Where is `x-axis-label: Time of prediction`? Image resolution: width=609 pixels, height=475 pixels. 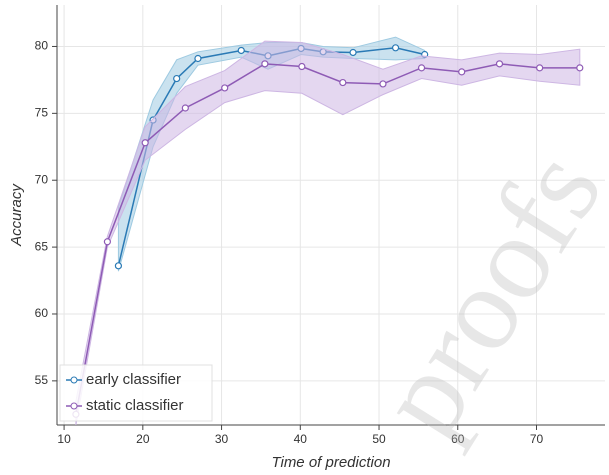
x-axis-label: Time of prediction is located at coordinates (330, 462).